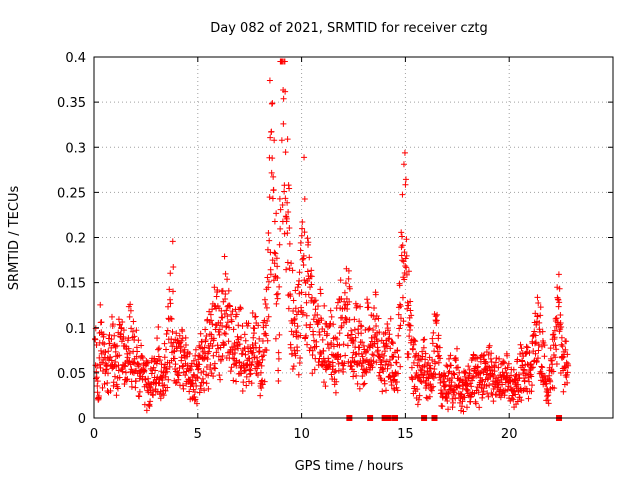 Image resolution: width=640 pixels, height=480 pixels. What do you see at coordinates (75, 329) in the screenshot?
I see `y-tick-label: 0.1` at bounding box center [75, 329].